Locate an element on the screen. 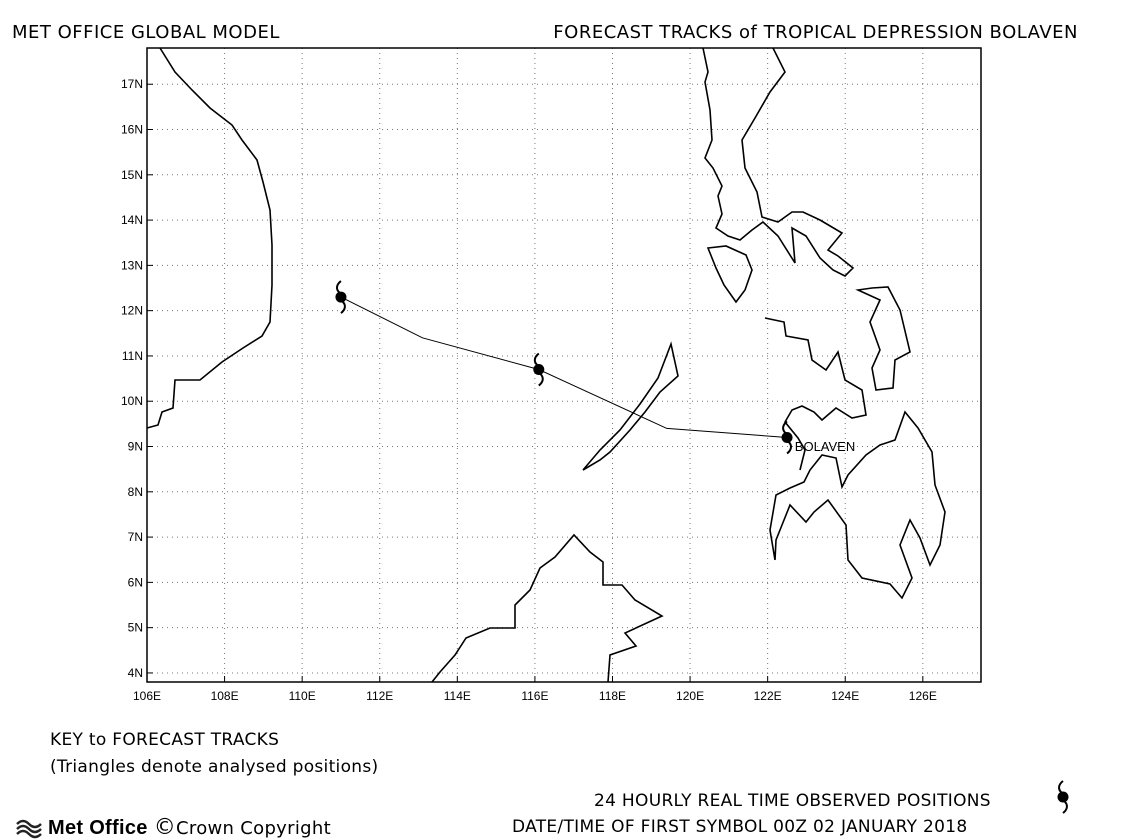  coastline-luzon is located at coordinates (778, 162).